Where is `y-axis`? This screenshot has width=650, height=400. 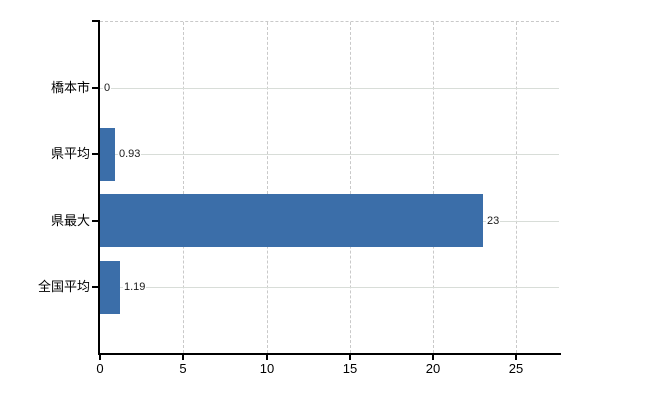
y-axis is located at coordinates (99, 187).